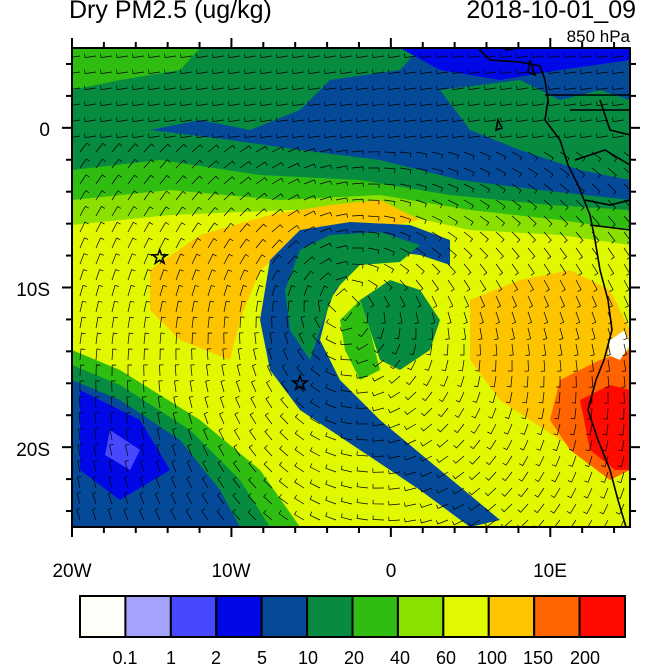 This screenshot has height=667, width=650. Describe the element at coordinates (492, 657) in the screenshot. I see `colorbar-label: 100` at that location.